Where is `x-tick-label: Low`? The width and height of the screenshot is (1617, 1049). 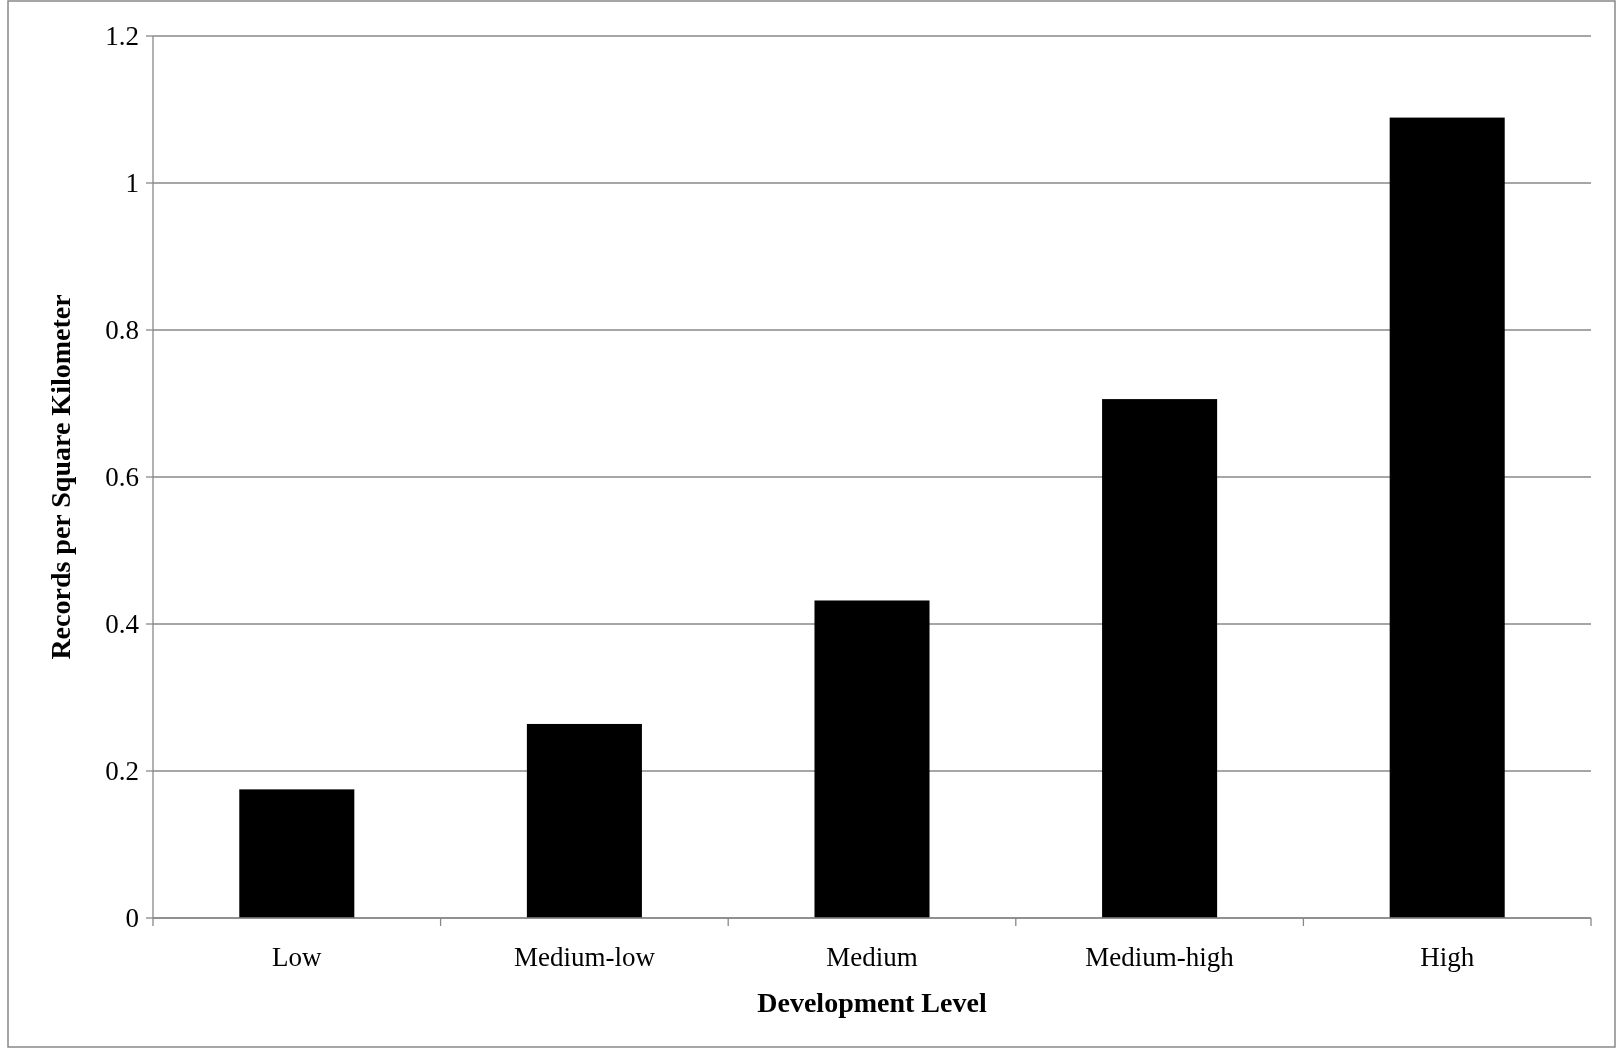
x-tick-label: Low is located at coordinates (297, 957).